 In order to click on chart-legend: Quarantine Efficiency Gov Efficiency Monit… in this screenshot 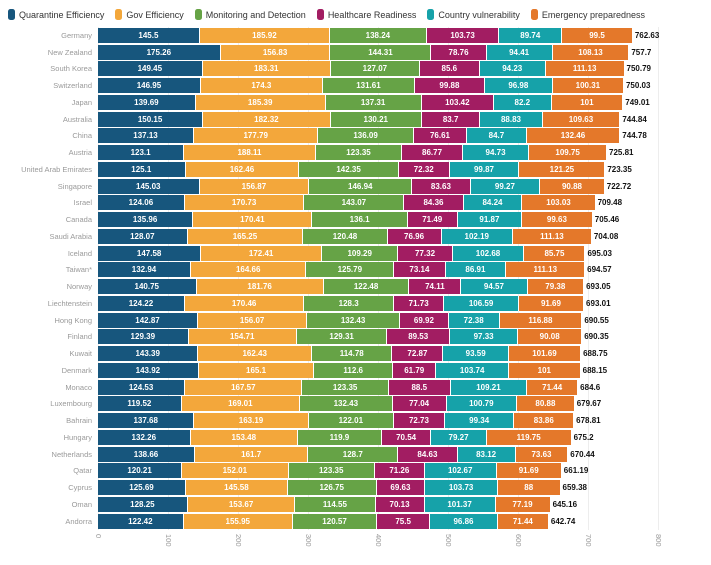, I will do `click(355, 12)`.